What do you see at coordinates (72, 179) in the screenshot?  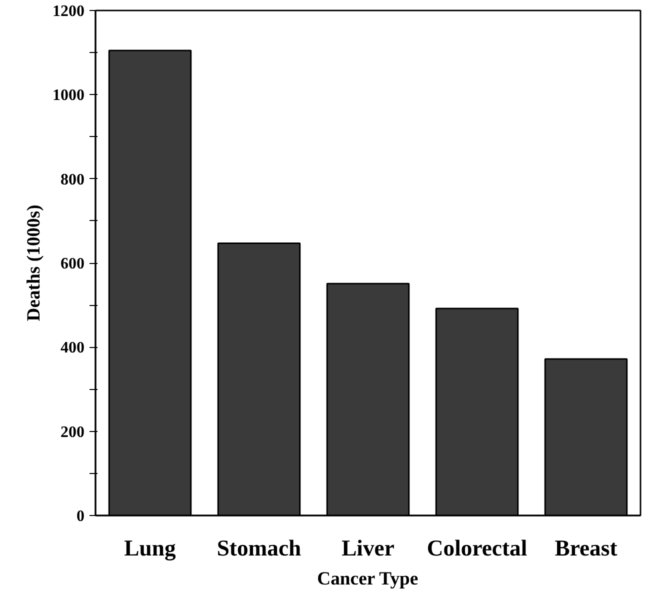 I see `y-tick-label: 800` at bounding box center [72, 179].